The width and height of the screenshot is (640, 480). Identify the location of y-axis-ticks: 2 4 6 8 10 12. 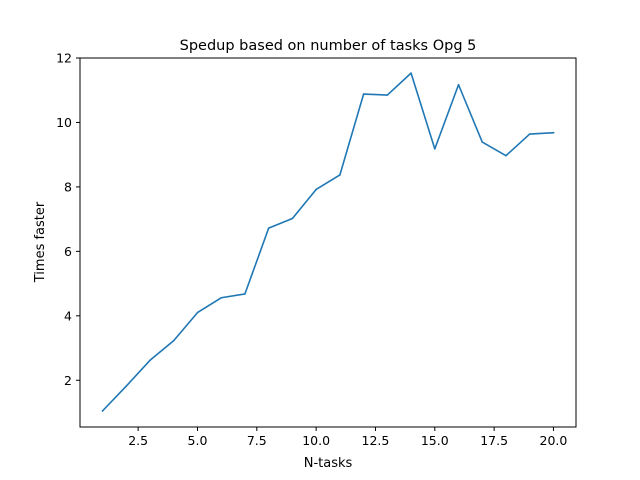
(68, 219).